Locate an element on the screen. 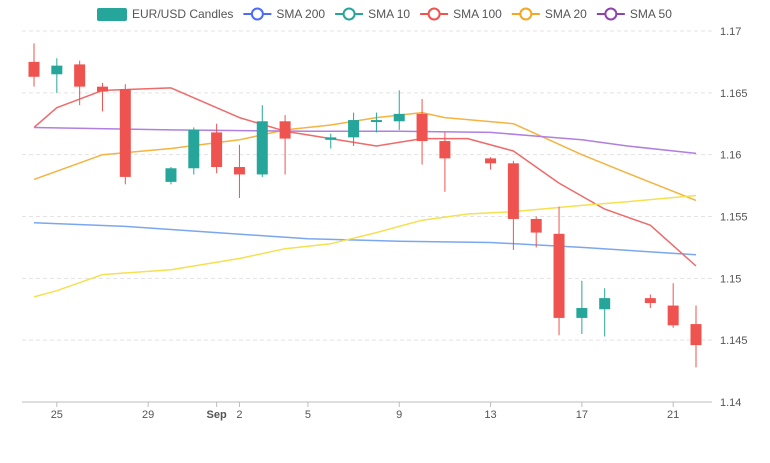  x-tick-label: 29 is located at coordinates (148, 415).